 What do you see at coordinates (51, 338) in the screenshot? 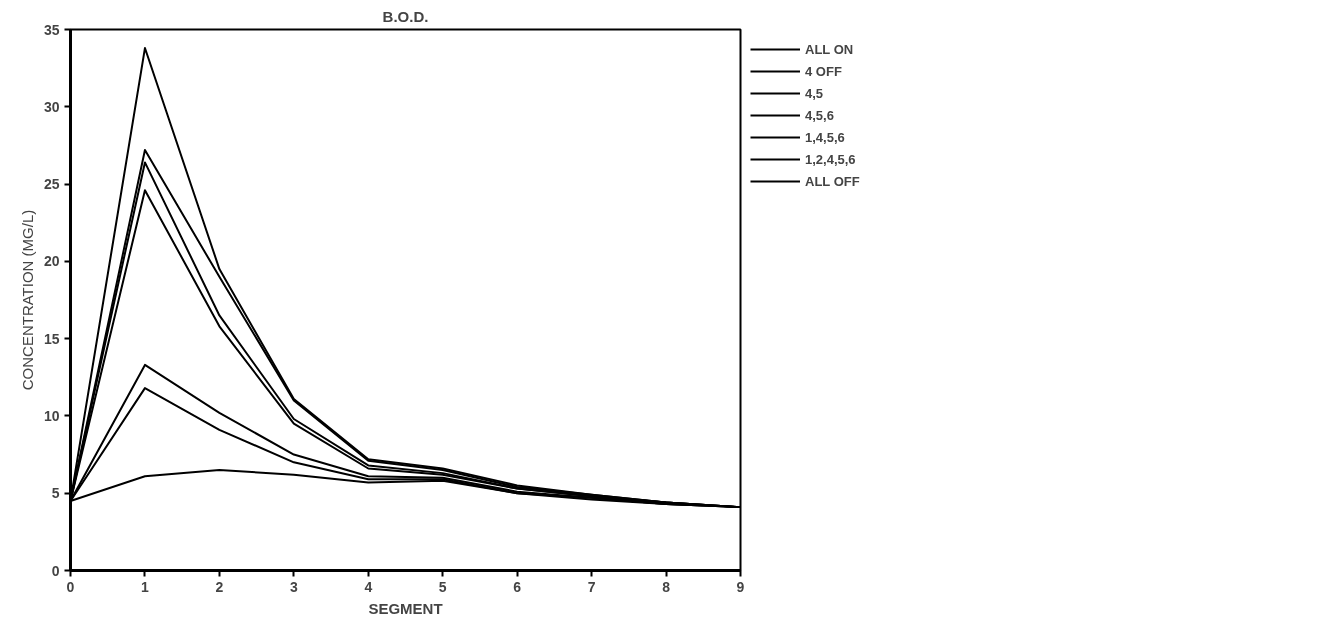
I see `y-tick-label: 15` at bounding box center [51, 338].